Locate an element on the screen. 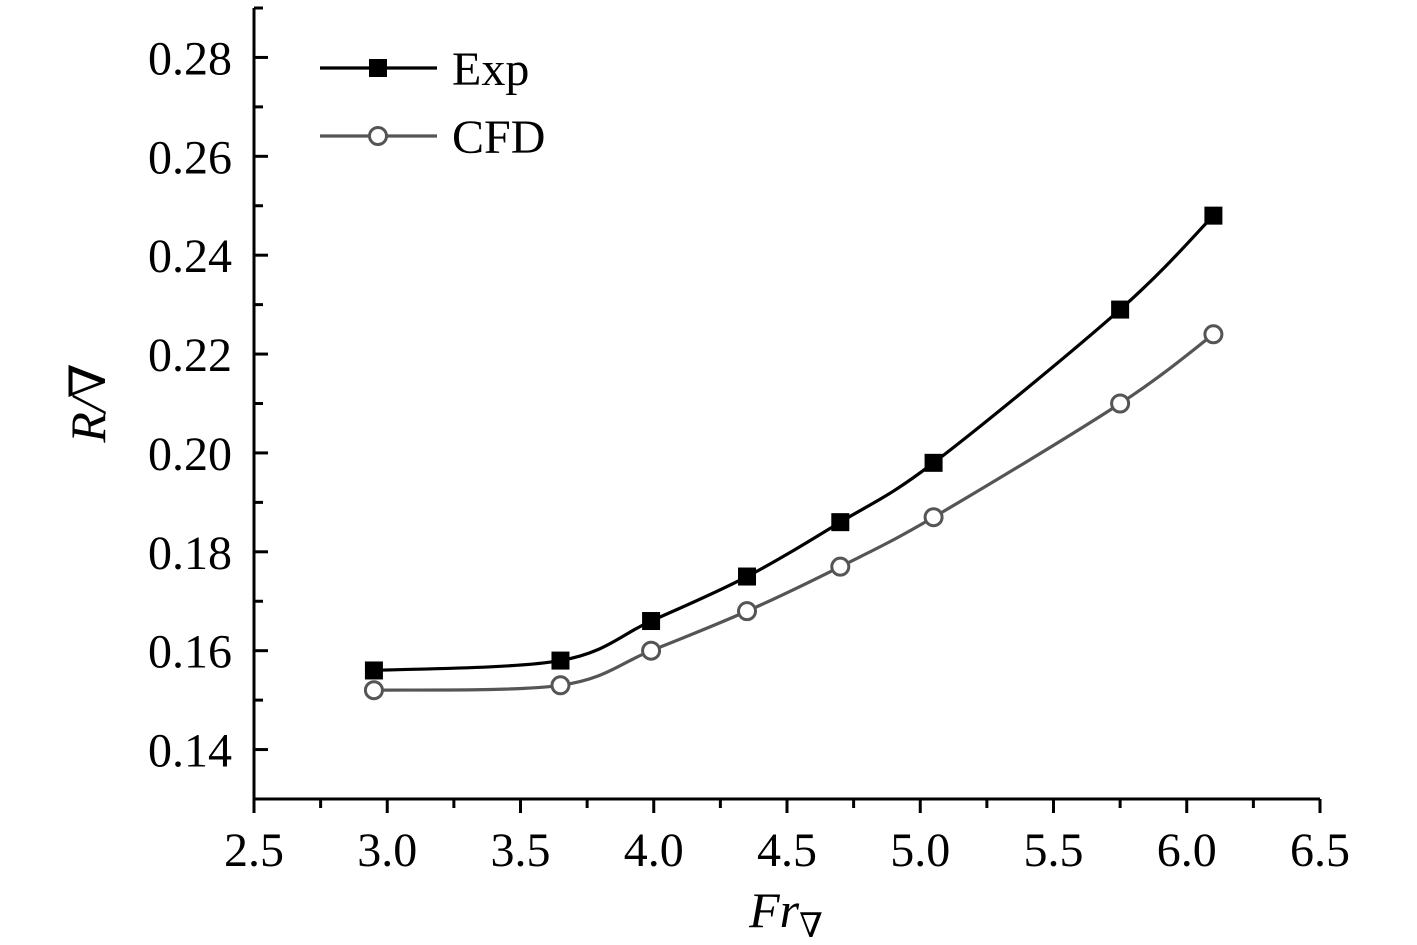  y-tick-label: 0.24 is located at coordinates (190, 256).